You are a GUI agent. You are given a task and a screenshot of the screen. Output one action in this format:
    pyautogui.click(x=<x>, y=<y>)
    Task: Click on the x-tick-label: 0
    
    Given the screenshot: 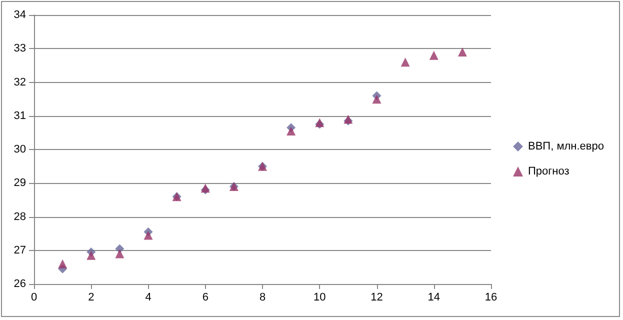 What is the action you would take?
    pyautogui.click(x=34, y=298)
    